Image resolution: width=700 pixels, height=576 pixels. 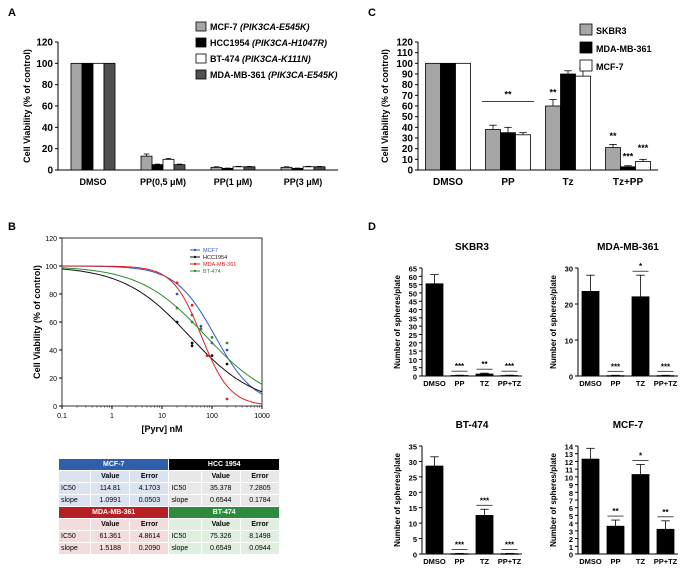 I want to click on x-tick-label: 100, so click(x=212, y=416).